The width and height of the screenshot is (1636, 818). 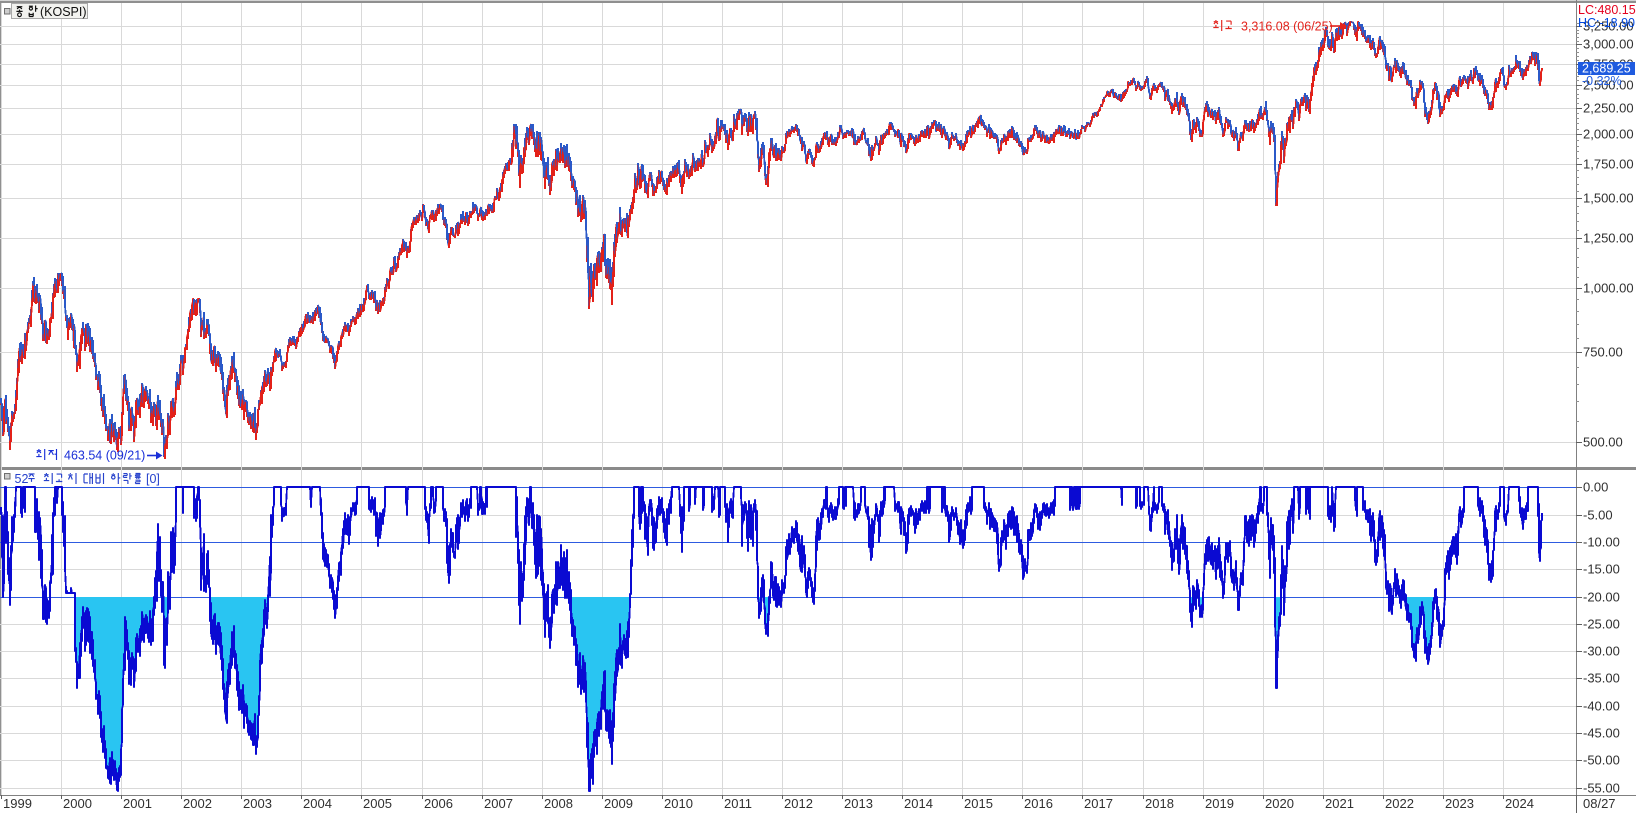 I want to click on svg-text: -50.00, so click(x=1601, y=760).